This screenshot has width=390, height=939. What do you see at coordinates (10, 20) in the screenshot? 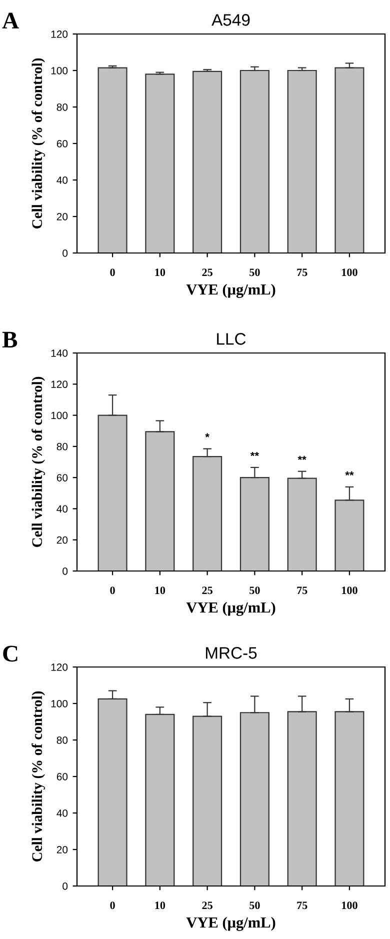
I see `text: A` at bounding box center [10, 20].